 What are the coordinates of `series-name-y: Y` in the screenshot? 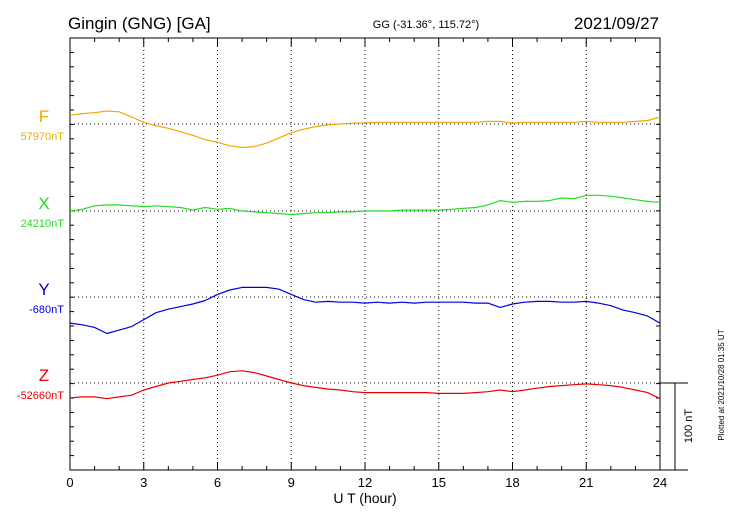 It's located at (43, 289).